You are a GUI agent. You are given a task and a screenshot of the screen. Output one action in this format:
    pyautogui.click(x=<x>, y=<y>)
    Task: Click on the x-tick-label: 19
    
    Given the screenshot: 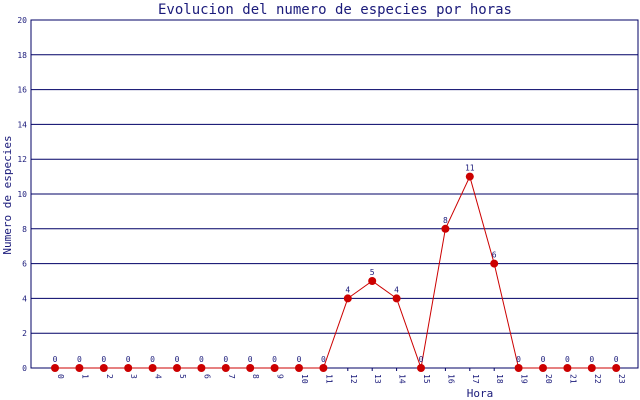 What is the action you would take?
    pyautogui.click(x=524, y=379)
    